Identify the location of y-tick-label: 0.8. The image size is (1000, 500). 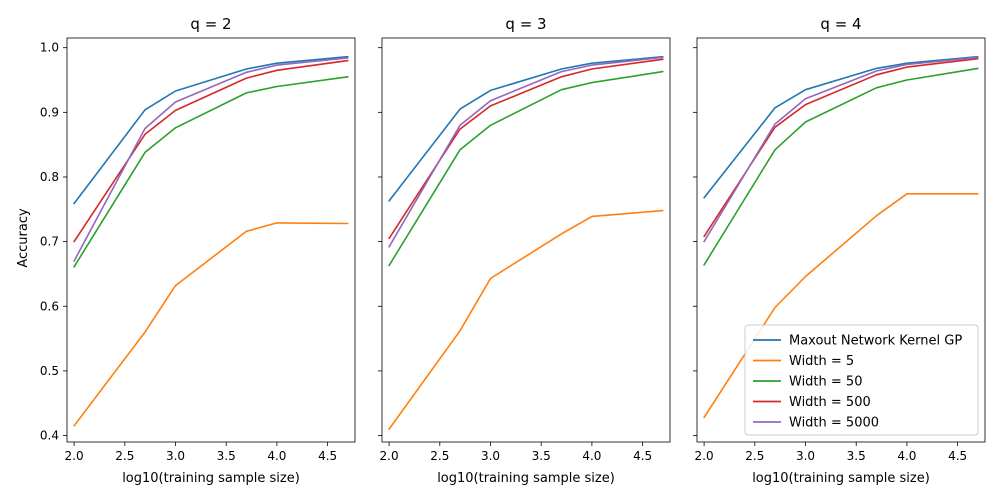
(49, 177).